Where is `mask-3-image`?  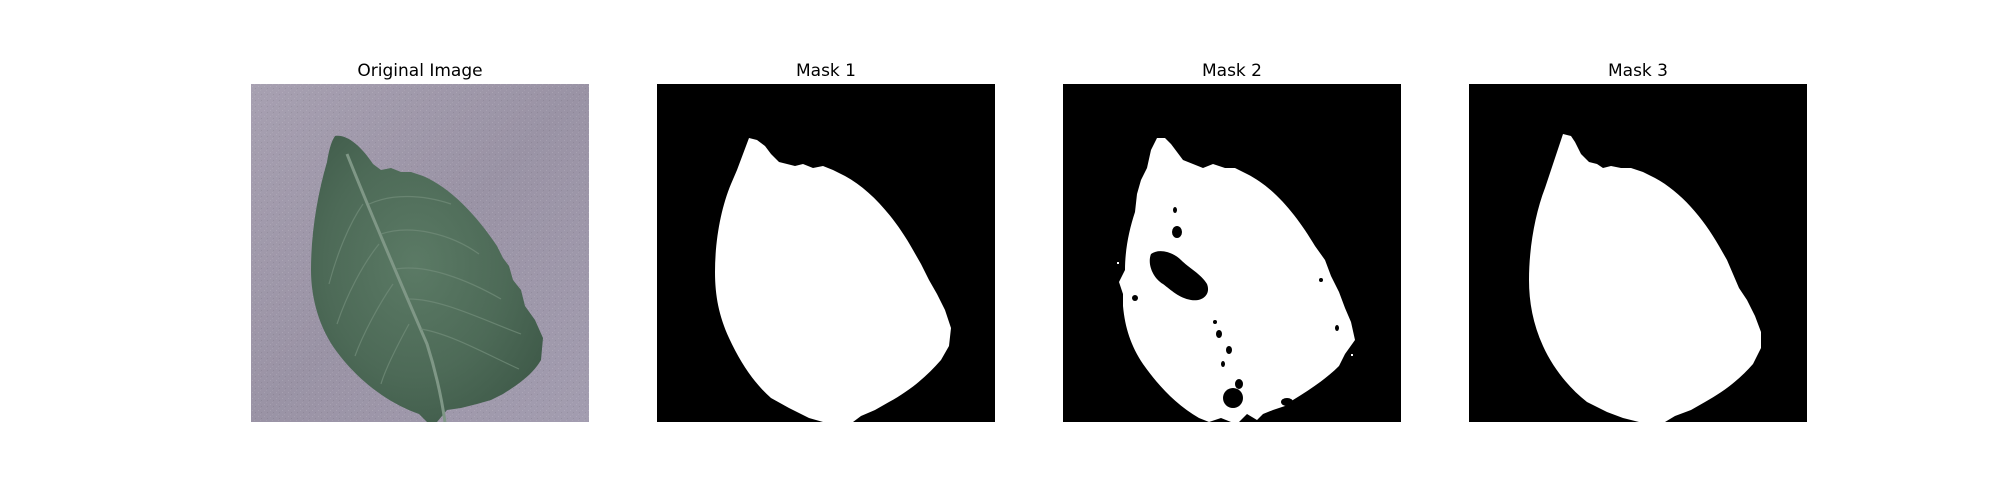 mask-3-image is located at coordinates (1638, 253).